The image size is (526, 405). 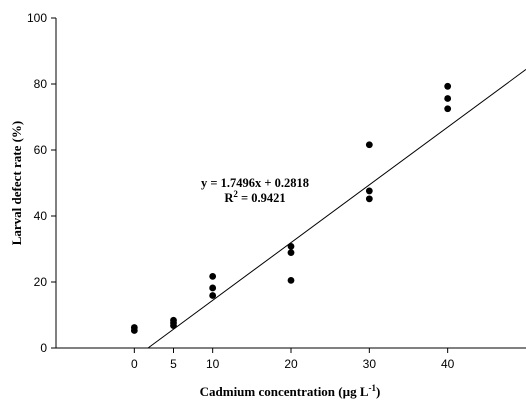 I want to click on x-axis-title-suffix: ), so click(x=378, y=391).